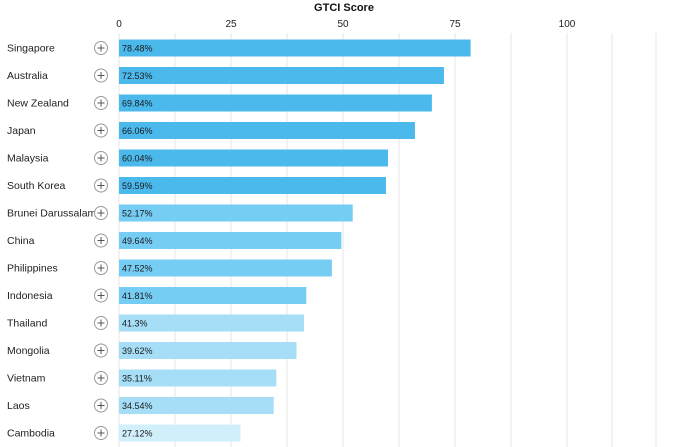 This screenshot has height=447, width=700. I want to click on bar-value-label: 27.12%, so click(137, 434).